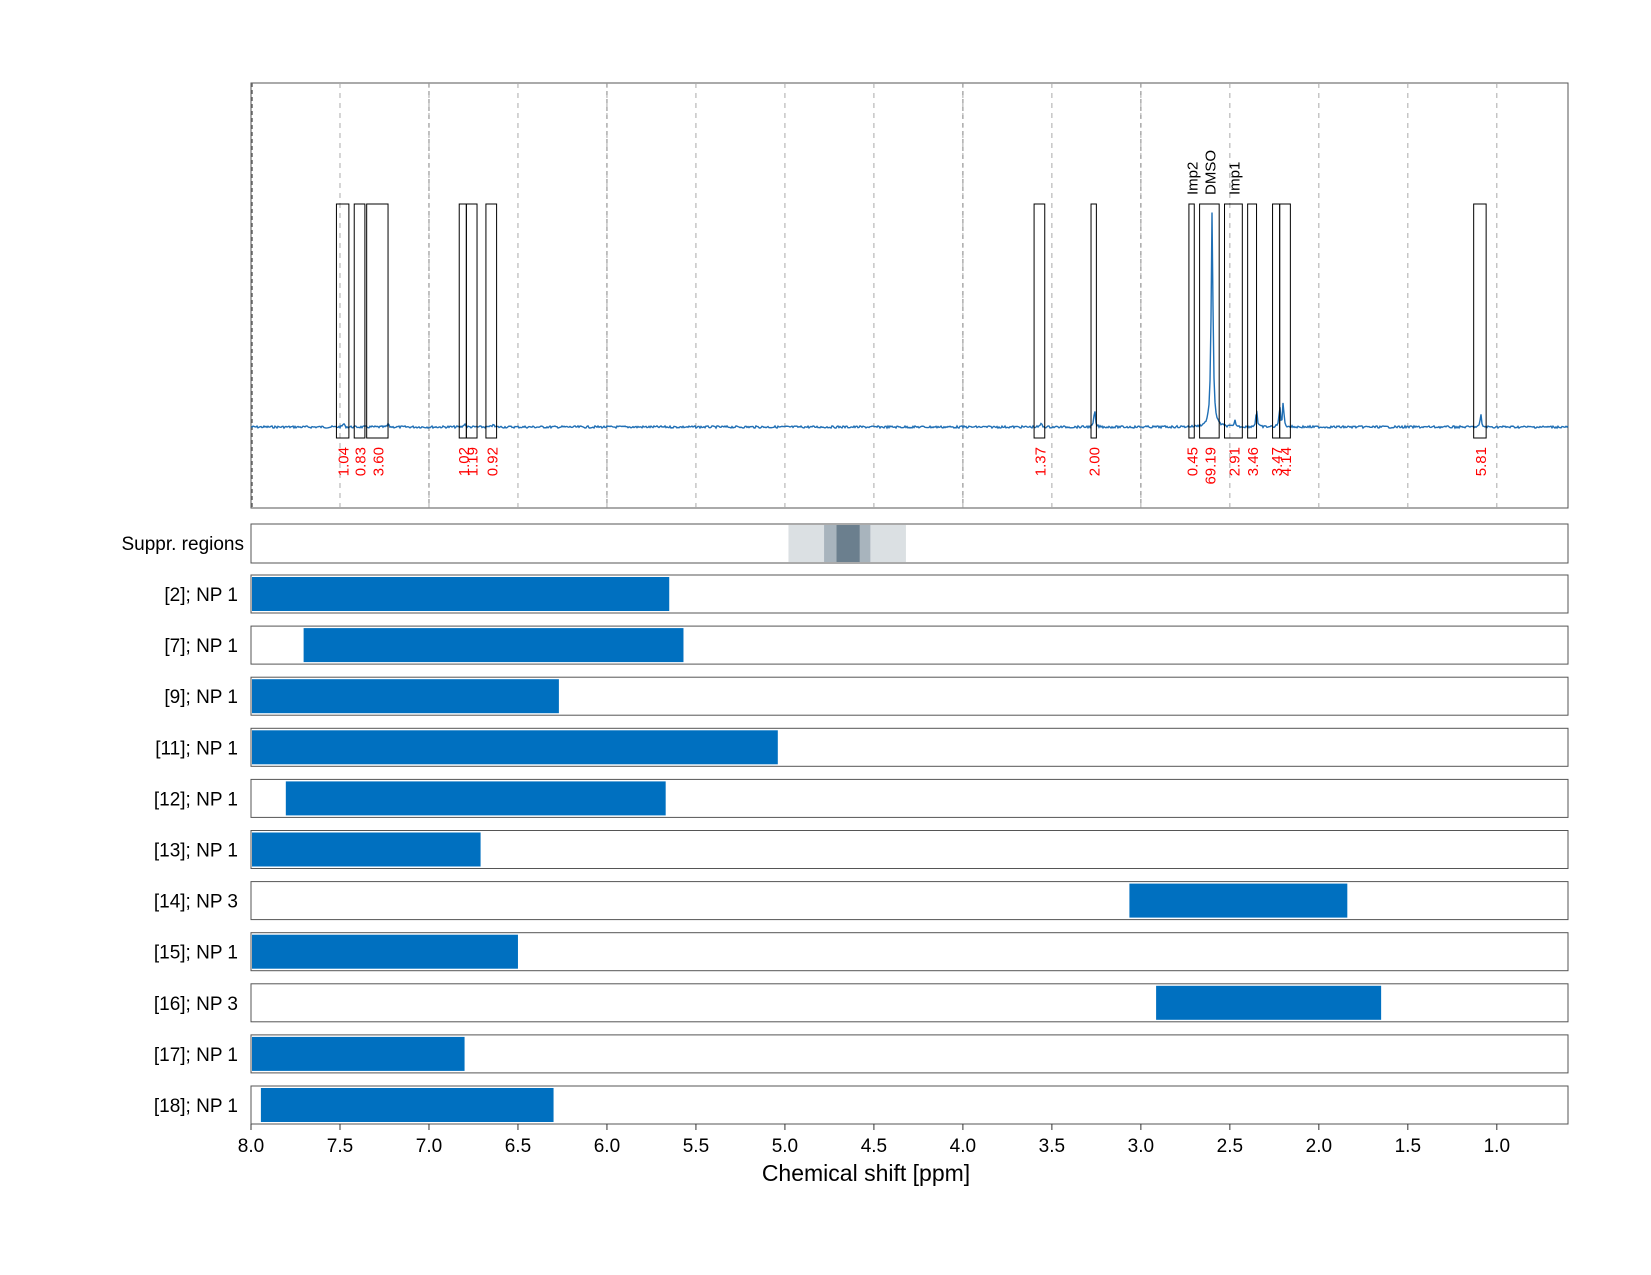 Image resolution: width=1651 pixels, height=1275 pixels. I want to click on track-row: [17]; NP 1, so click(861, 1054).